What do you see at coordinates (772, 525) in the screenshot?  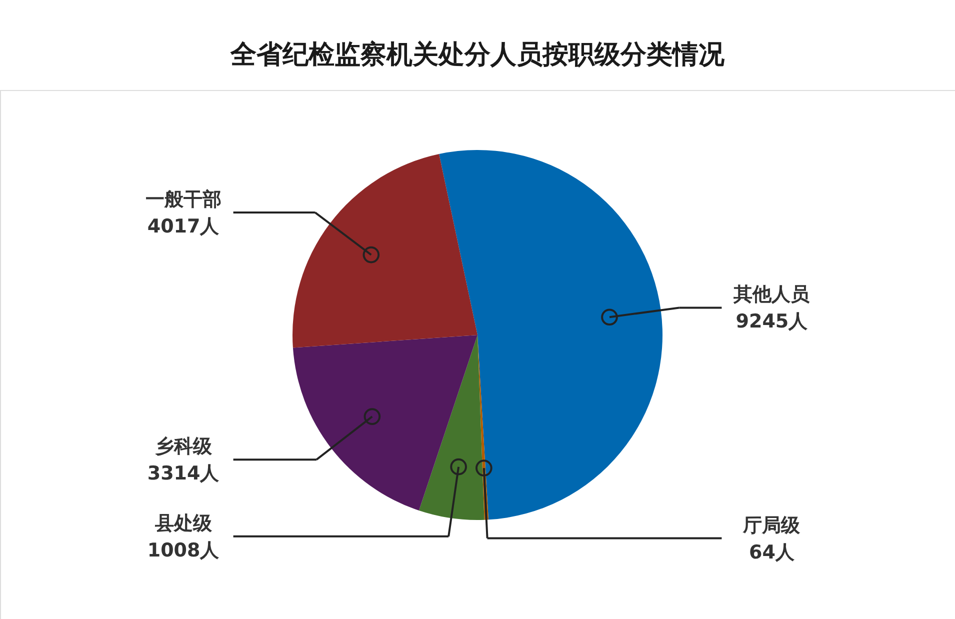 I see `slice-label: 厅局级` at bounding box center [772, 525].